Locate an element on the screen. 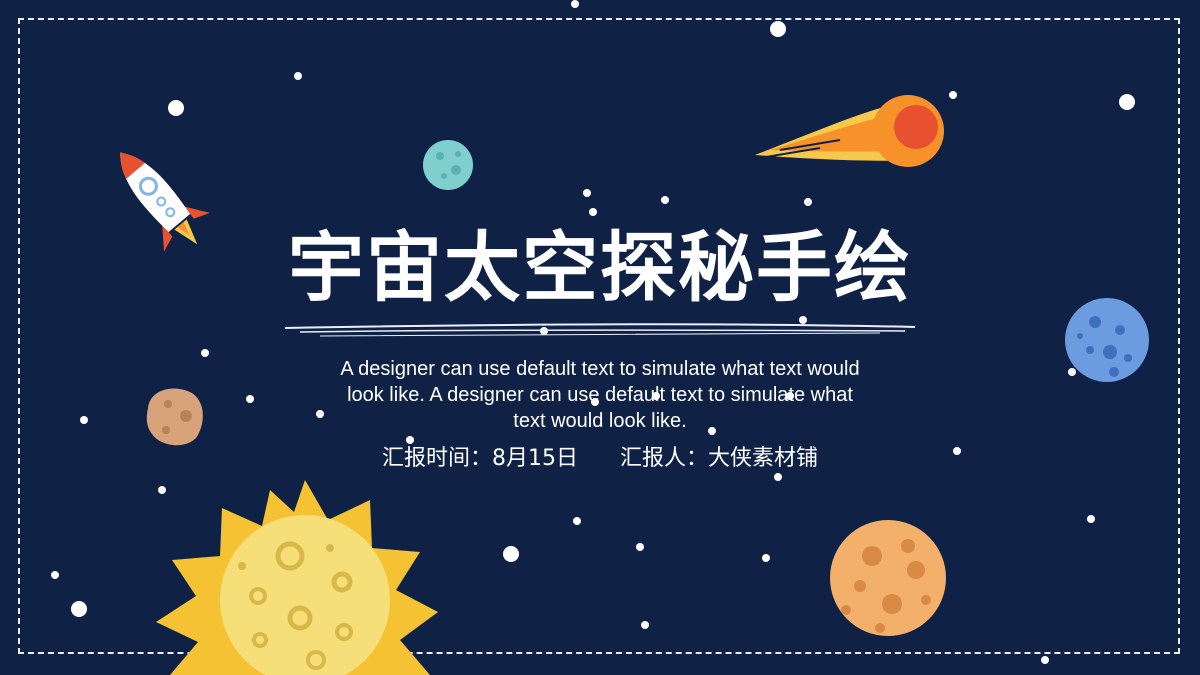  teal-planet-icon is located at coordinates (448, 165).